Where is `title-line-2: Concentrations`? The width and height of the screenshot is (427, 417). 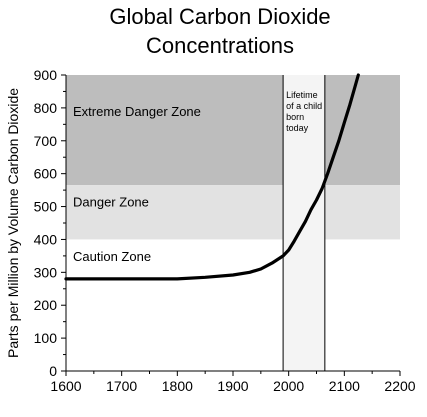
title-line-2: Concentrations is located at coordinates (220, 45).